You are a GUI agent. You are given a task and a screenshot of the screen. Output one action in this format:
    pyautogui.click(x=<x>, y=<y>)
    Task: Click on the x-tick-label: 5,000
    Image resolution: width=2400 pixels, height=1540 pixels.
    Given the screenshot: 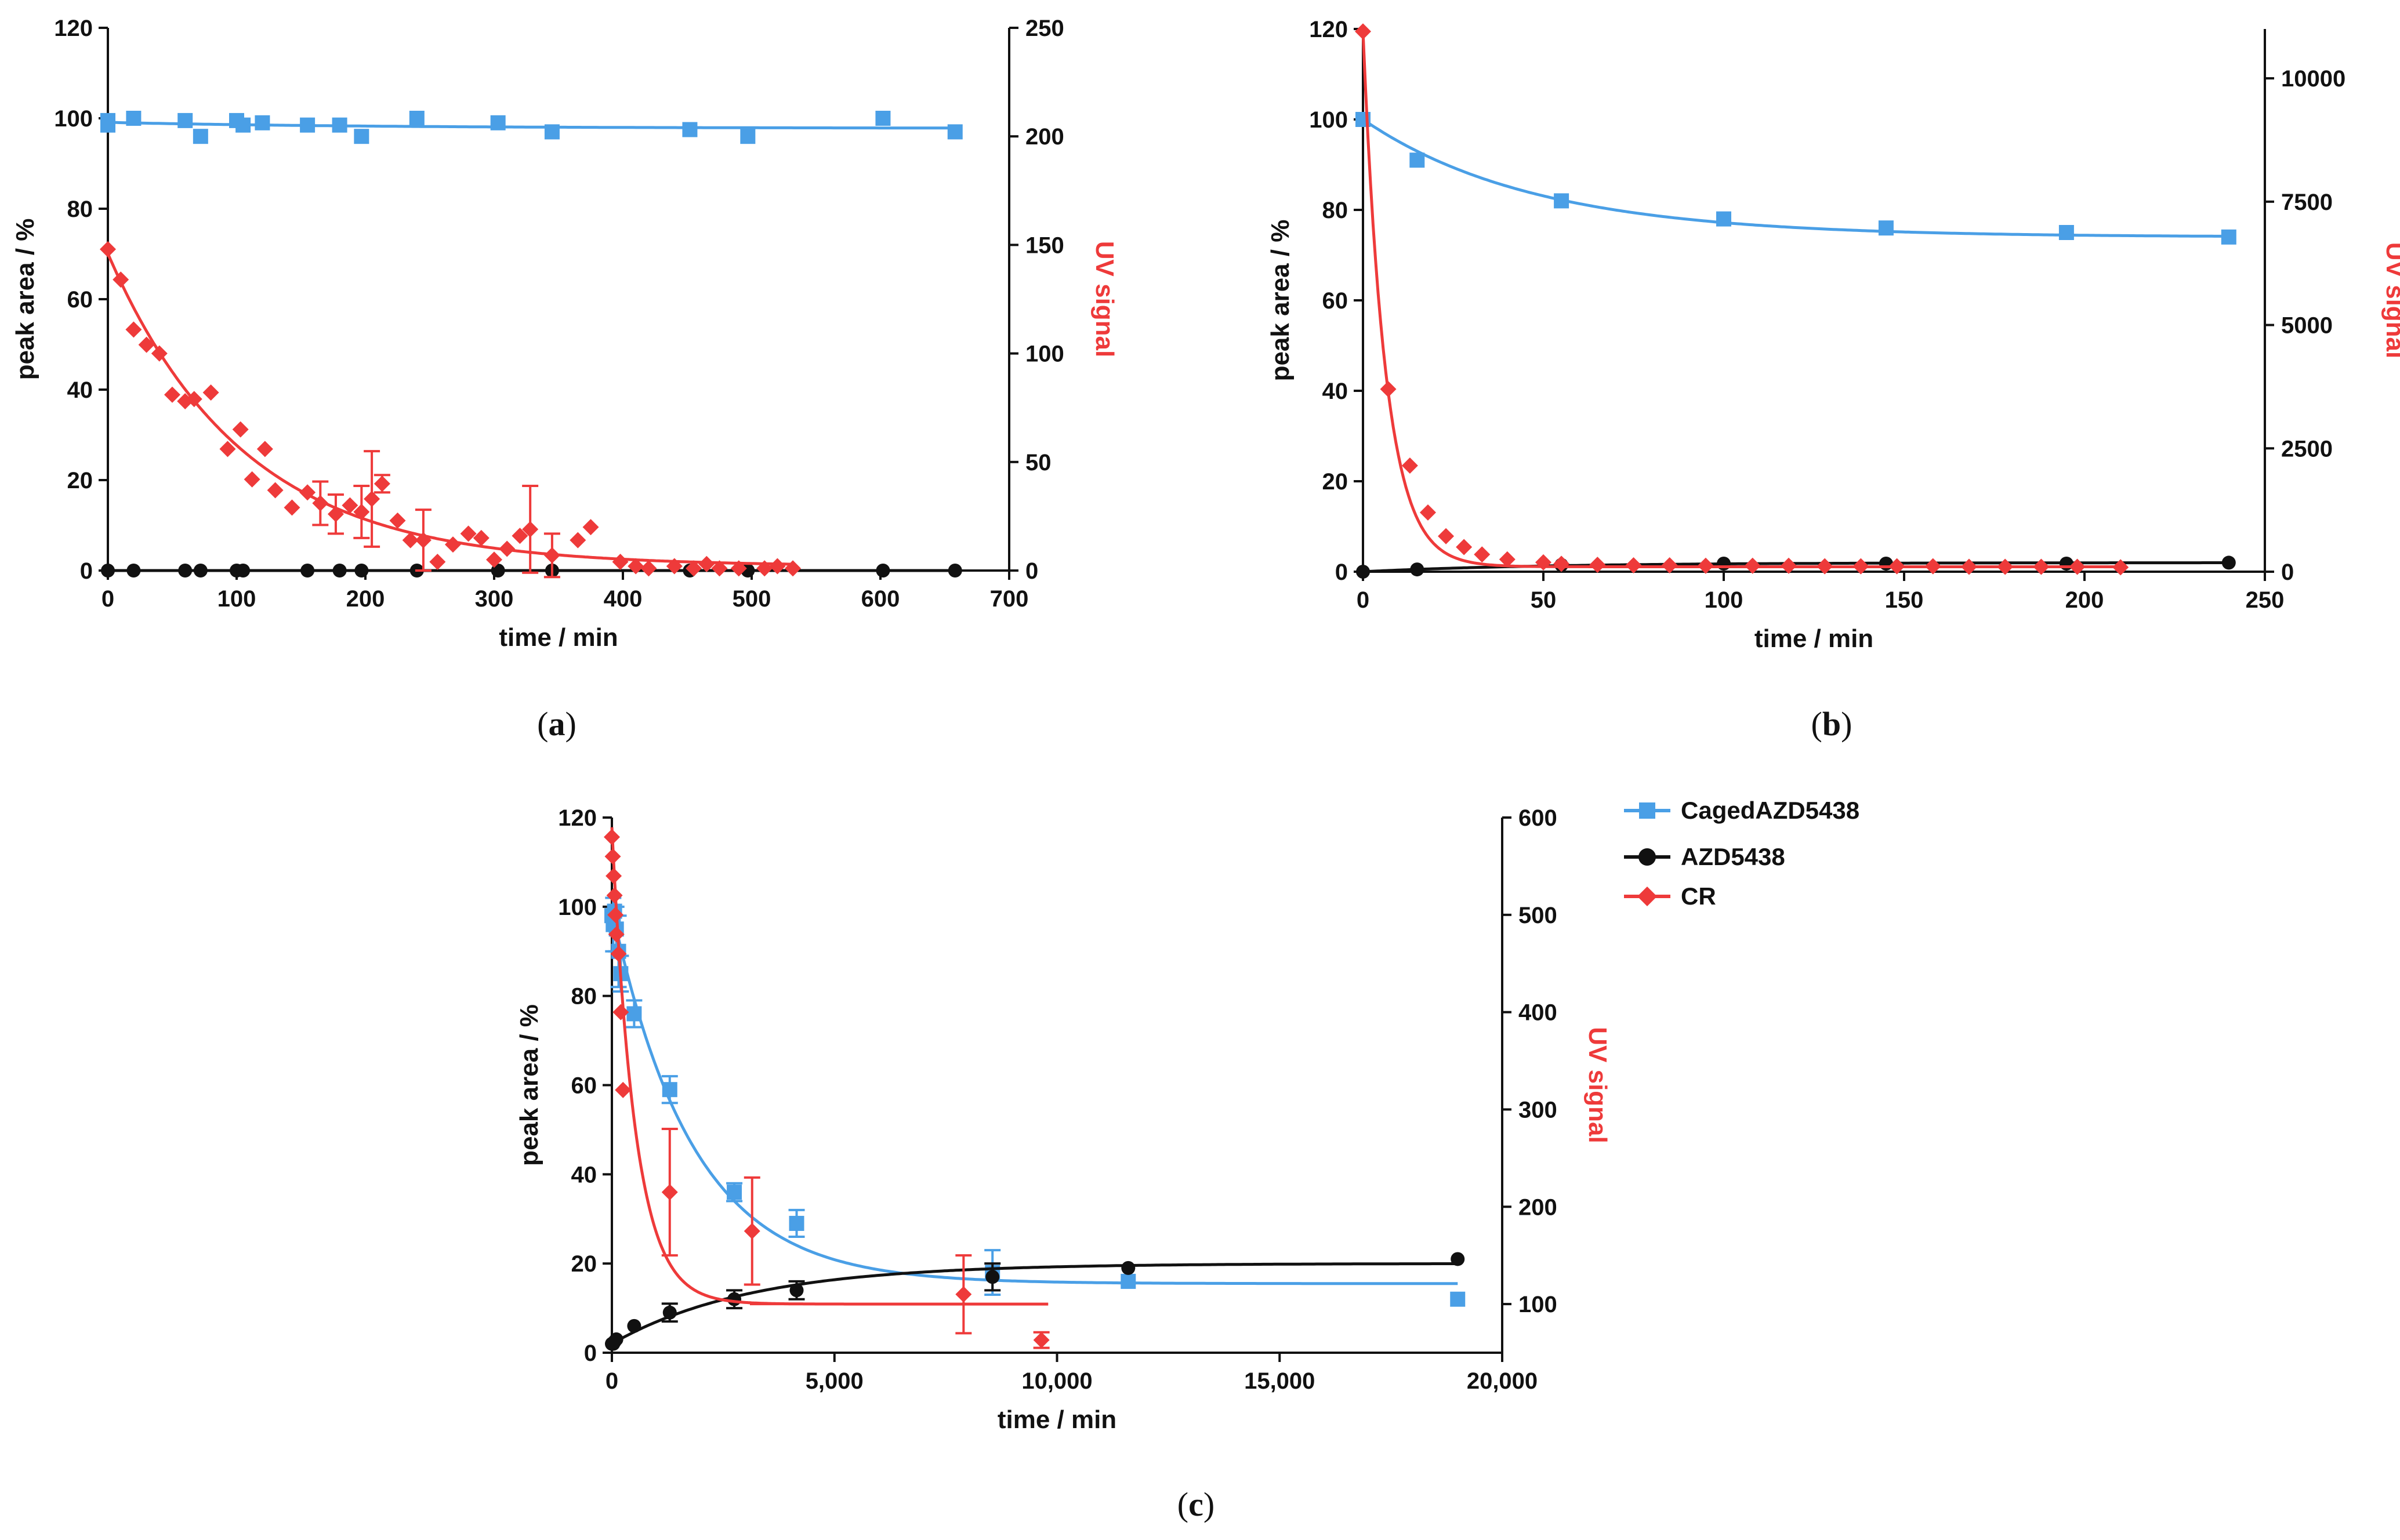 What is the action you would take?
    pyautogui.click(x=835, y=1381)
    